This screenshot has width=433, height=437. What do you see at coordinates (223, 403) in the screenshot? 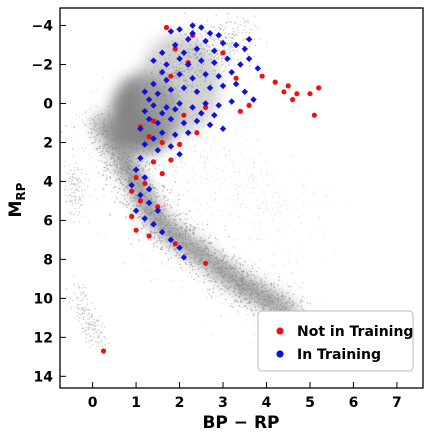
I see `x-tick-label: 3` at bounding box center [223, 403].